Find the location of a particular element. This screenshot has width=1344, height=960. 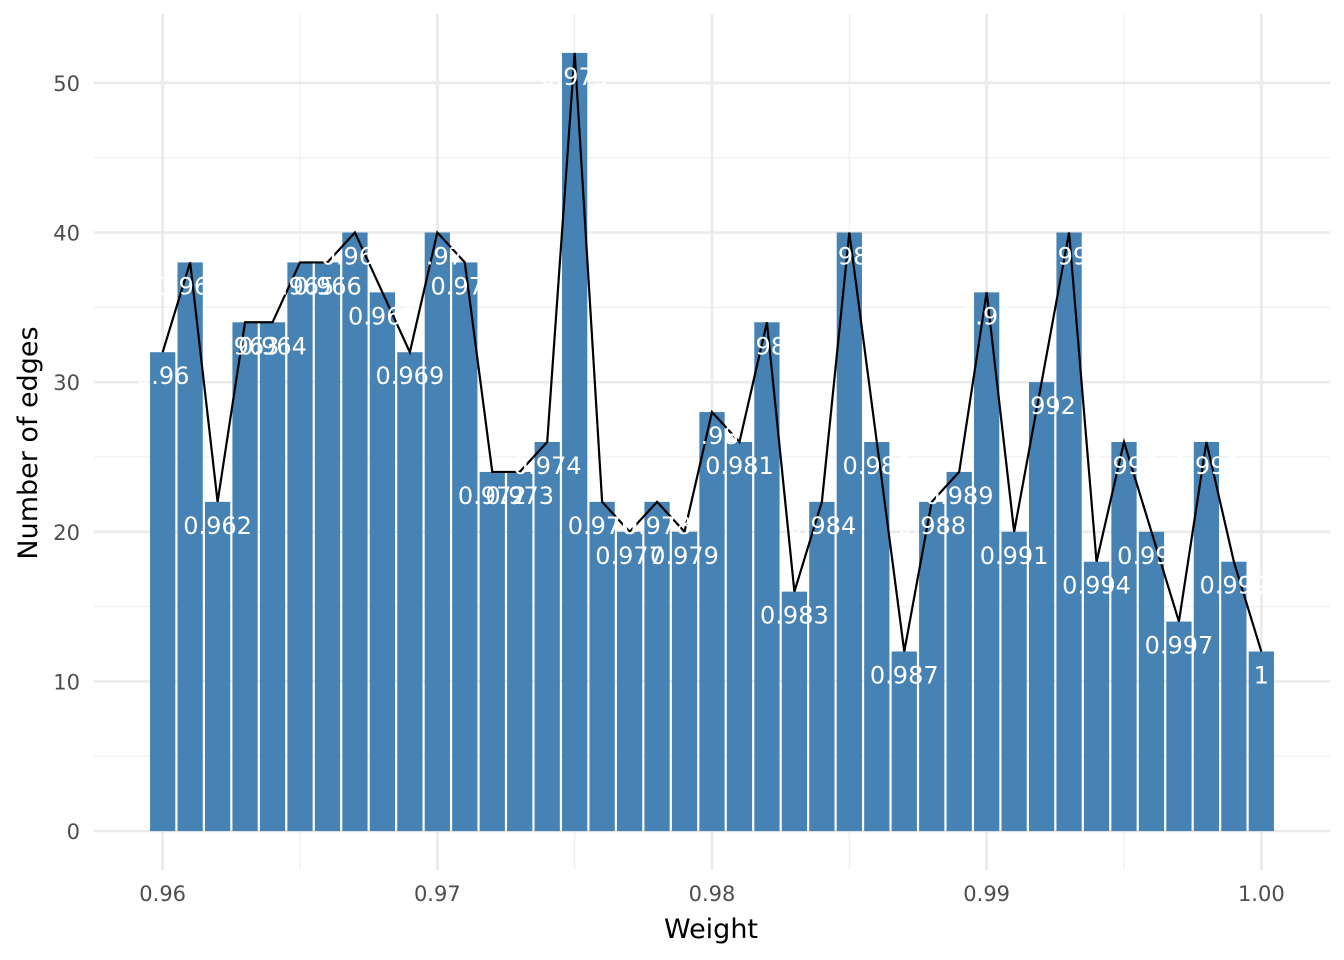

y-tick-label: 30 is located at coordinates (66, 383).